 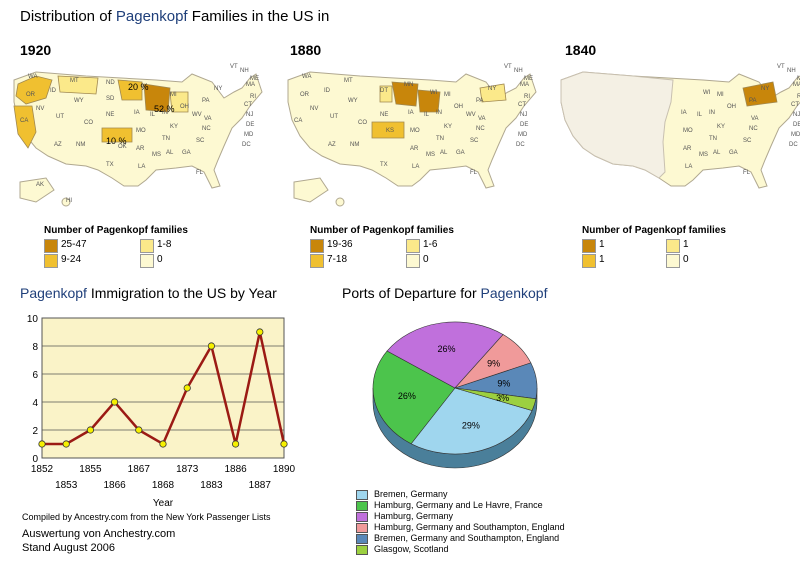 I want to click on pie-data-label: 9%, so click(x=493, y=363).